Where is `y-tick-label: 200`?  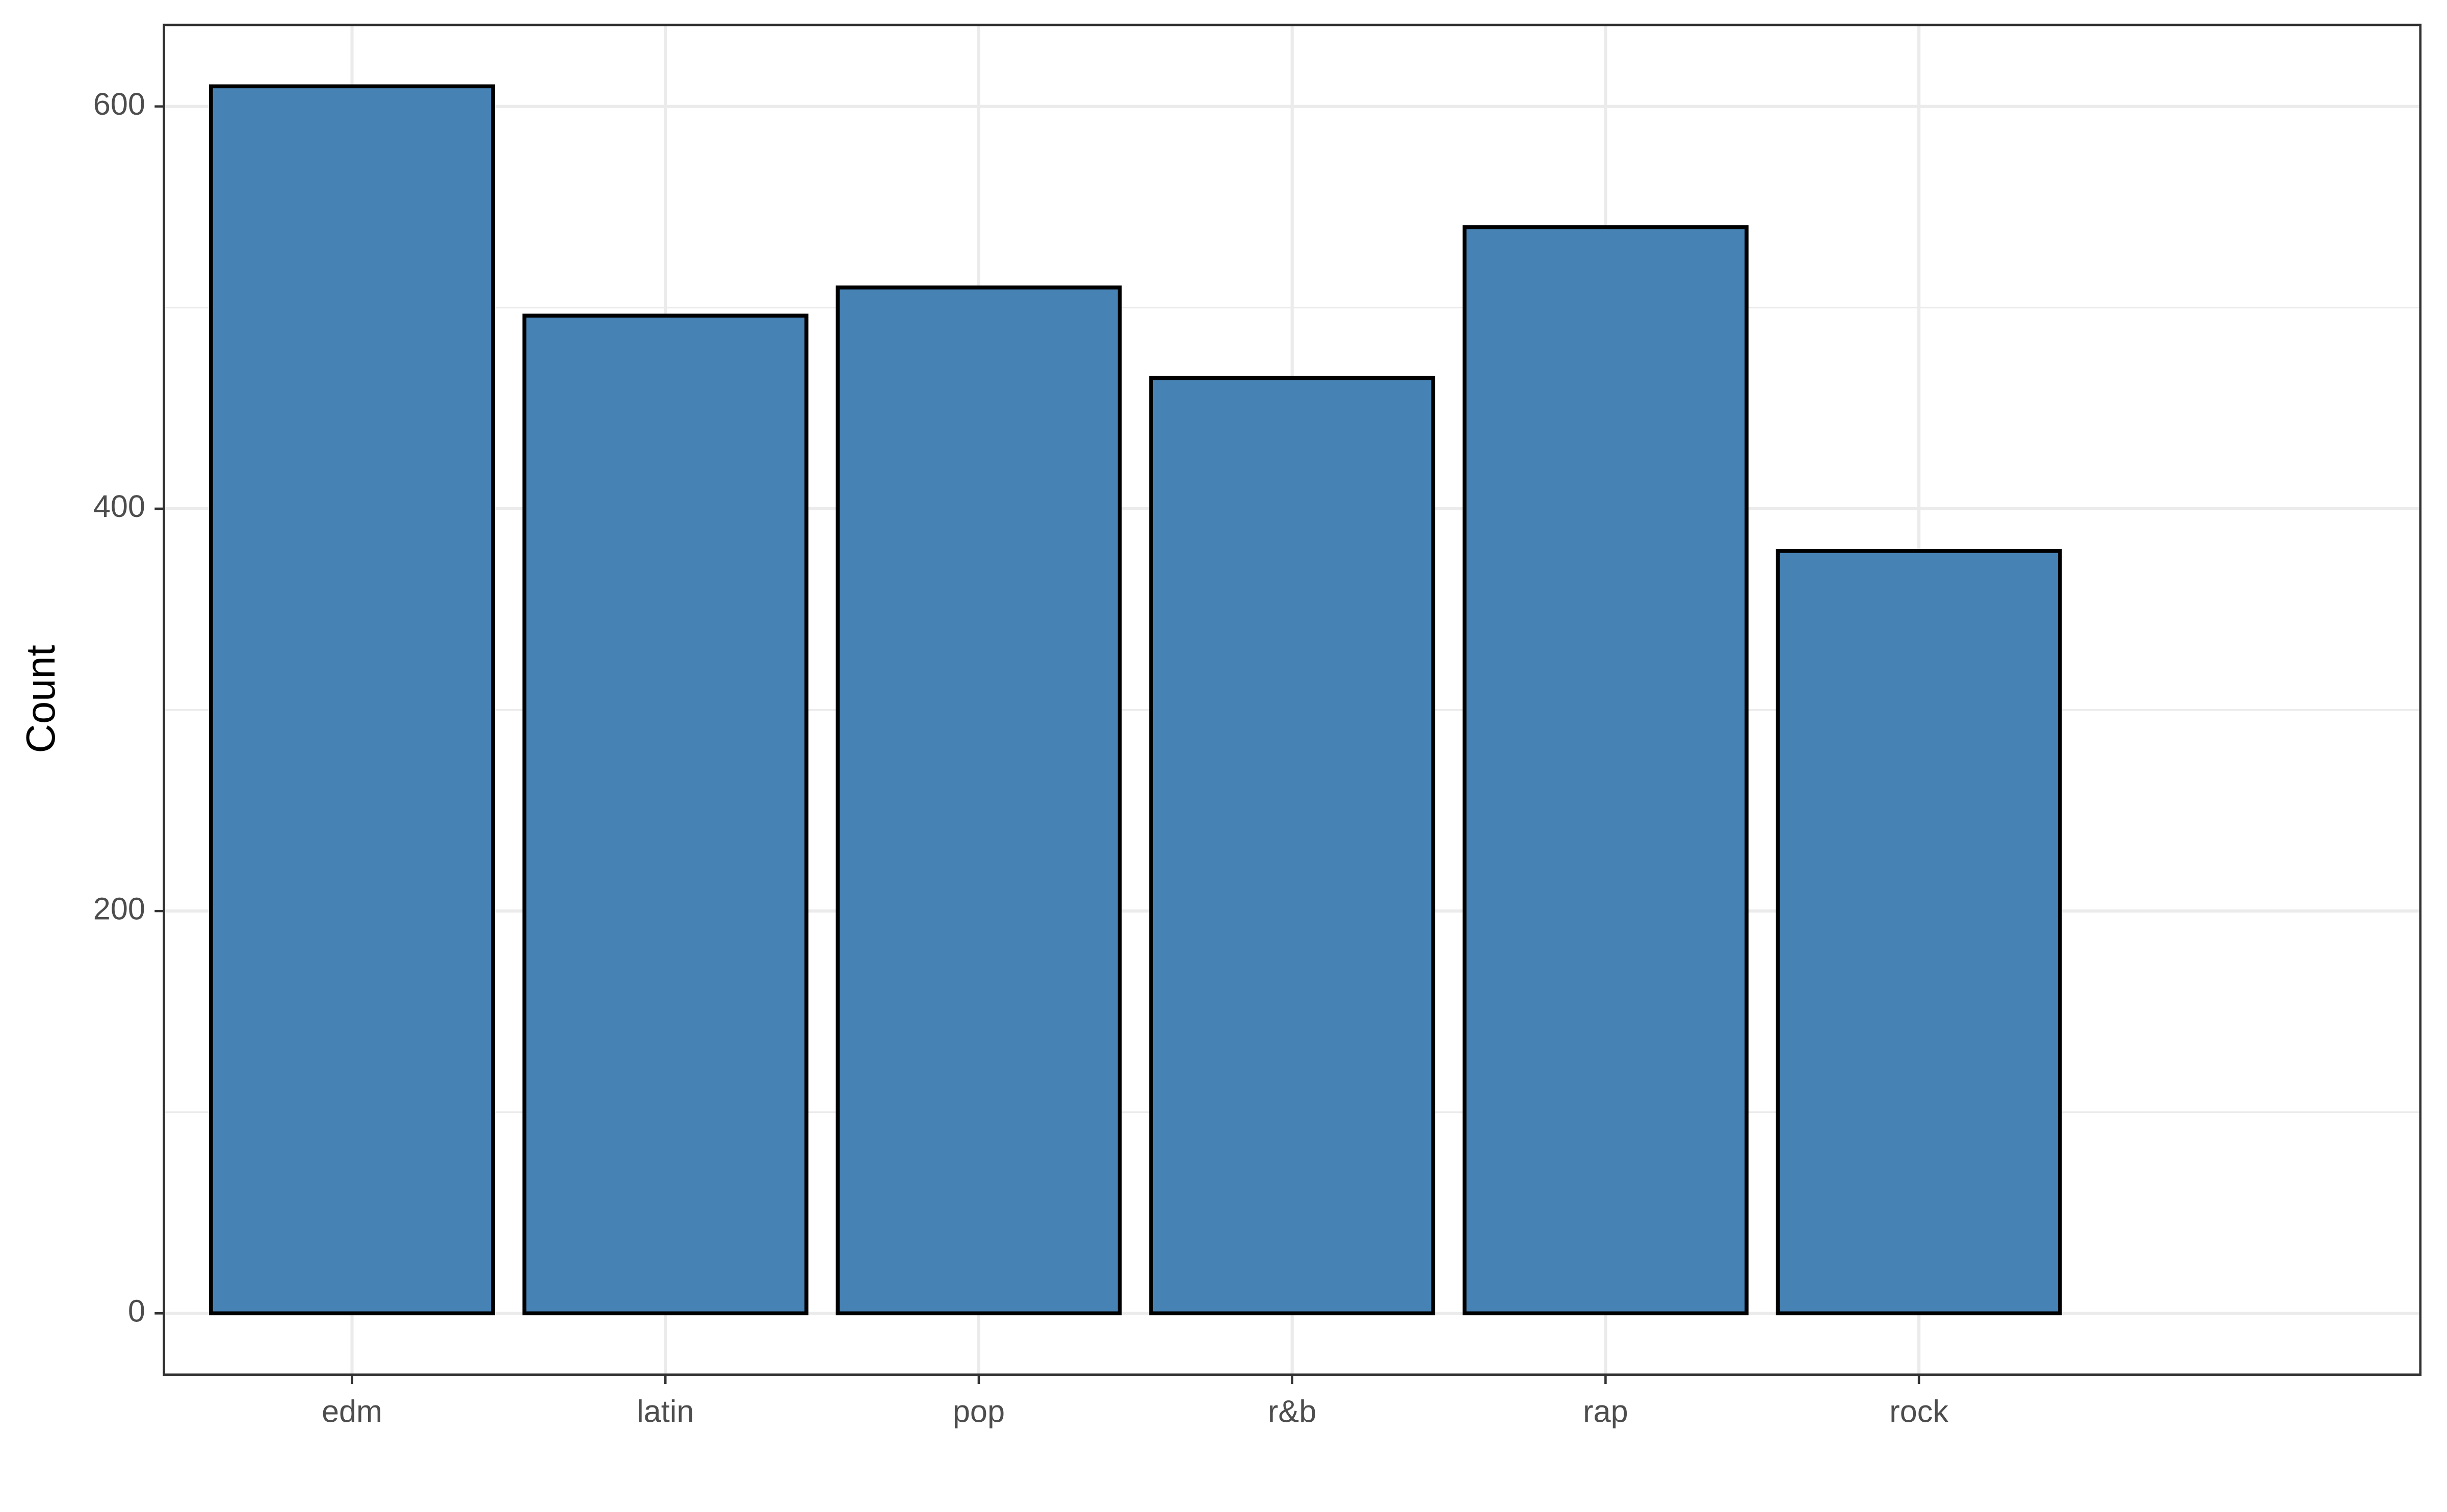 y-tick-label: 200 is located at coordinates (119, 908).